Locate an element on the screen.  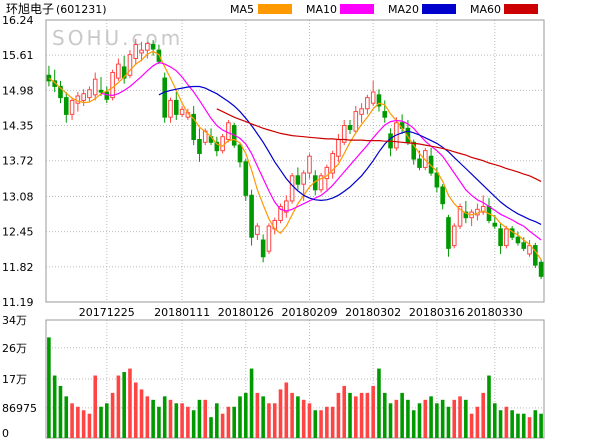
legend-label-ma60: MA60 is located at coordinates (485, 9).